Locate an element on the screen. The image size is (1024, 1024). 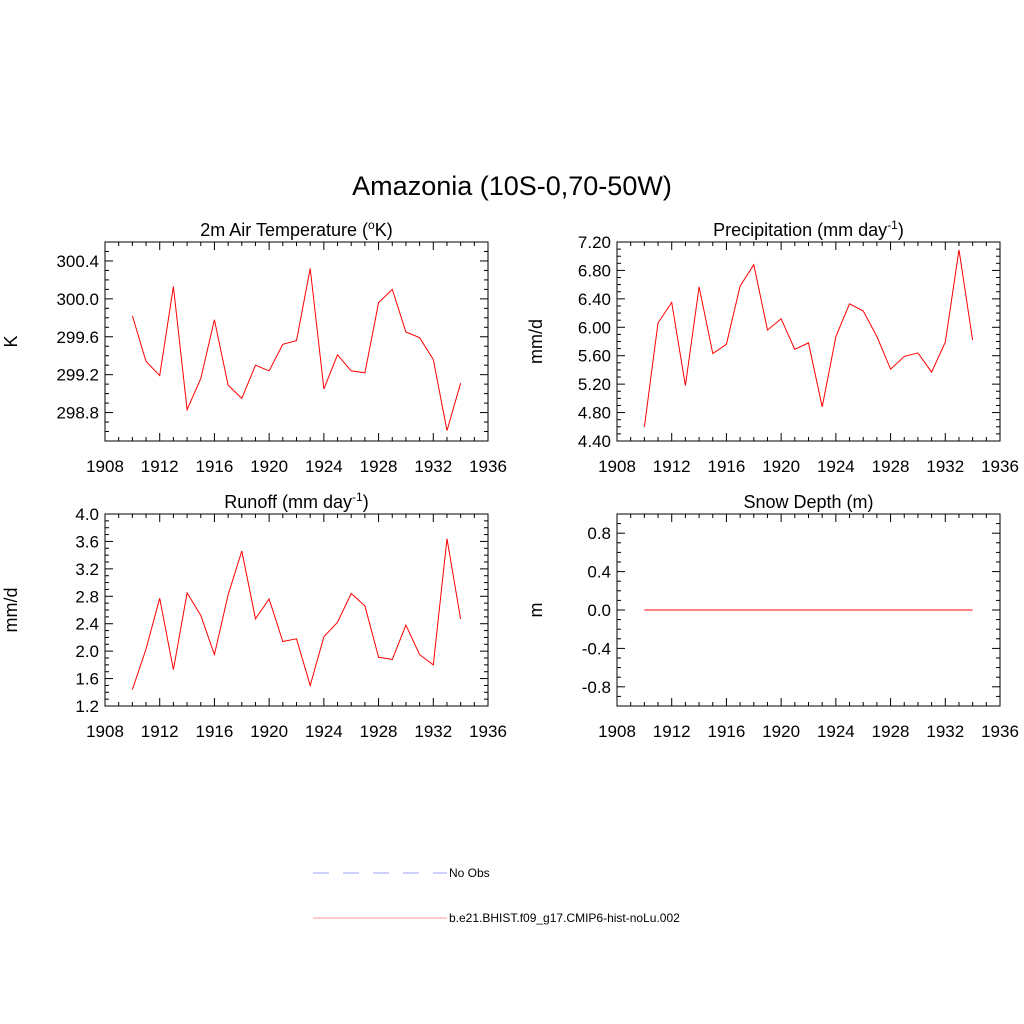
legend-label-obs: No Obs is located at coordinates (469, 873).